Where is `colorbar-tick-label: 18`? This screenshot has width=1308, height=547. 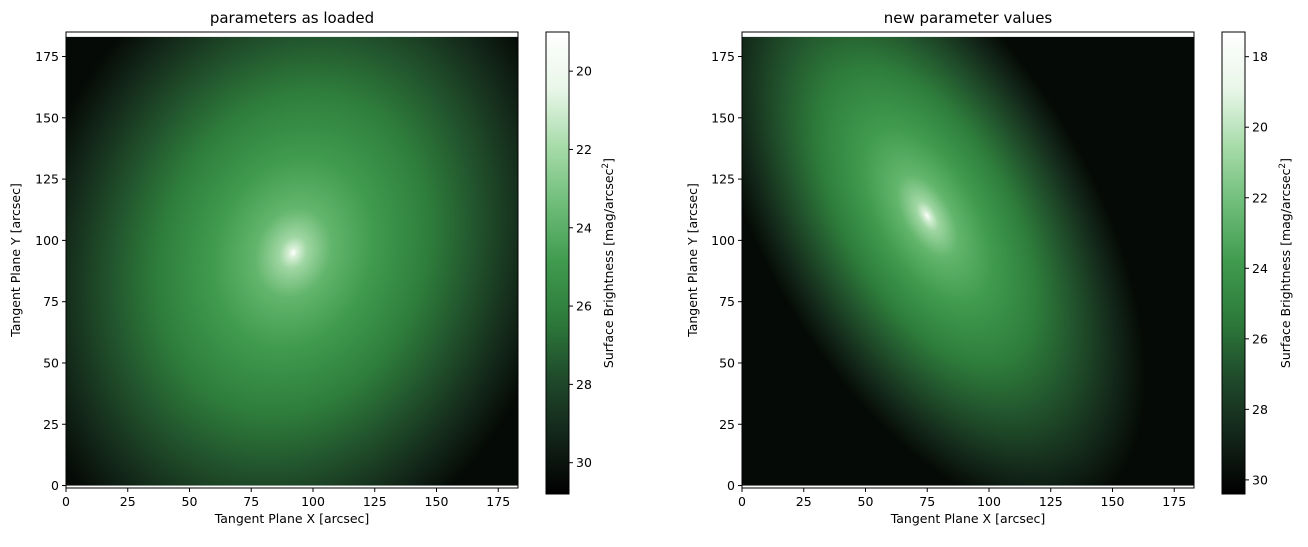 colorbar-tick-label: 18 is located at coordinates (1260, 56).